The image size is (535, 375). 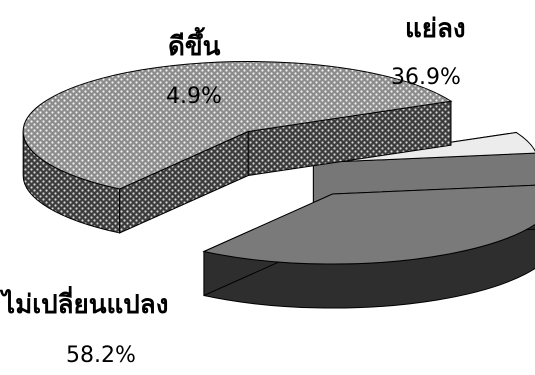 I want to click on slice-label-better: ดีขึ้น, so click(x=194, y=47).